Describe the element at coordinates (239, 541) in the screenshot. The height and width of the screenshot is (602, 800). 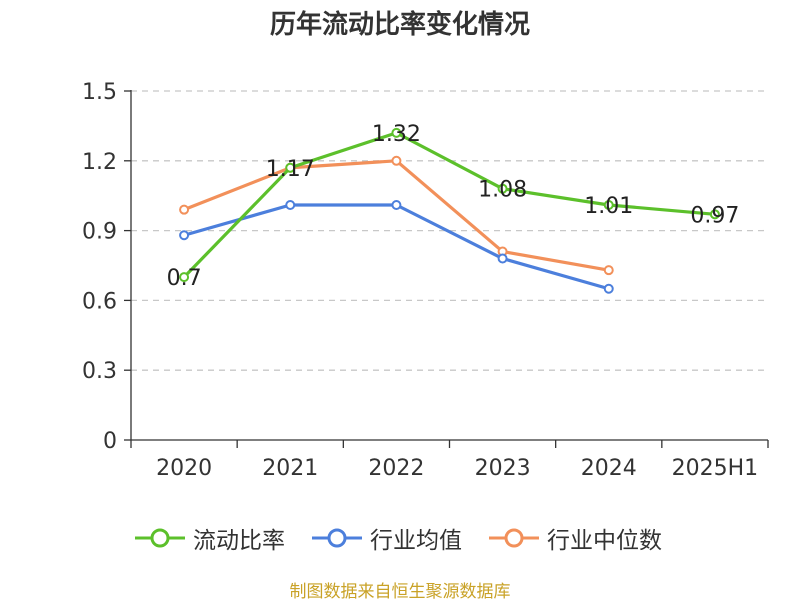
I see `legend-label-current-ratio: 流动比率` at that location.